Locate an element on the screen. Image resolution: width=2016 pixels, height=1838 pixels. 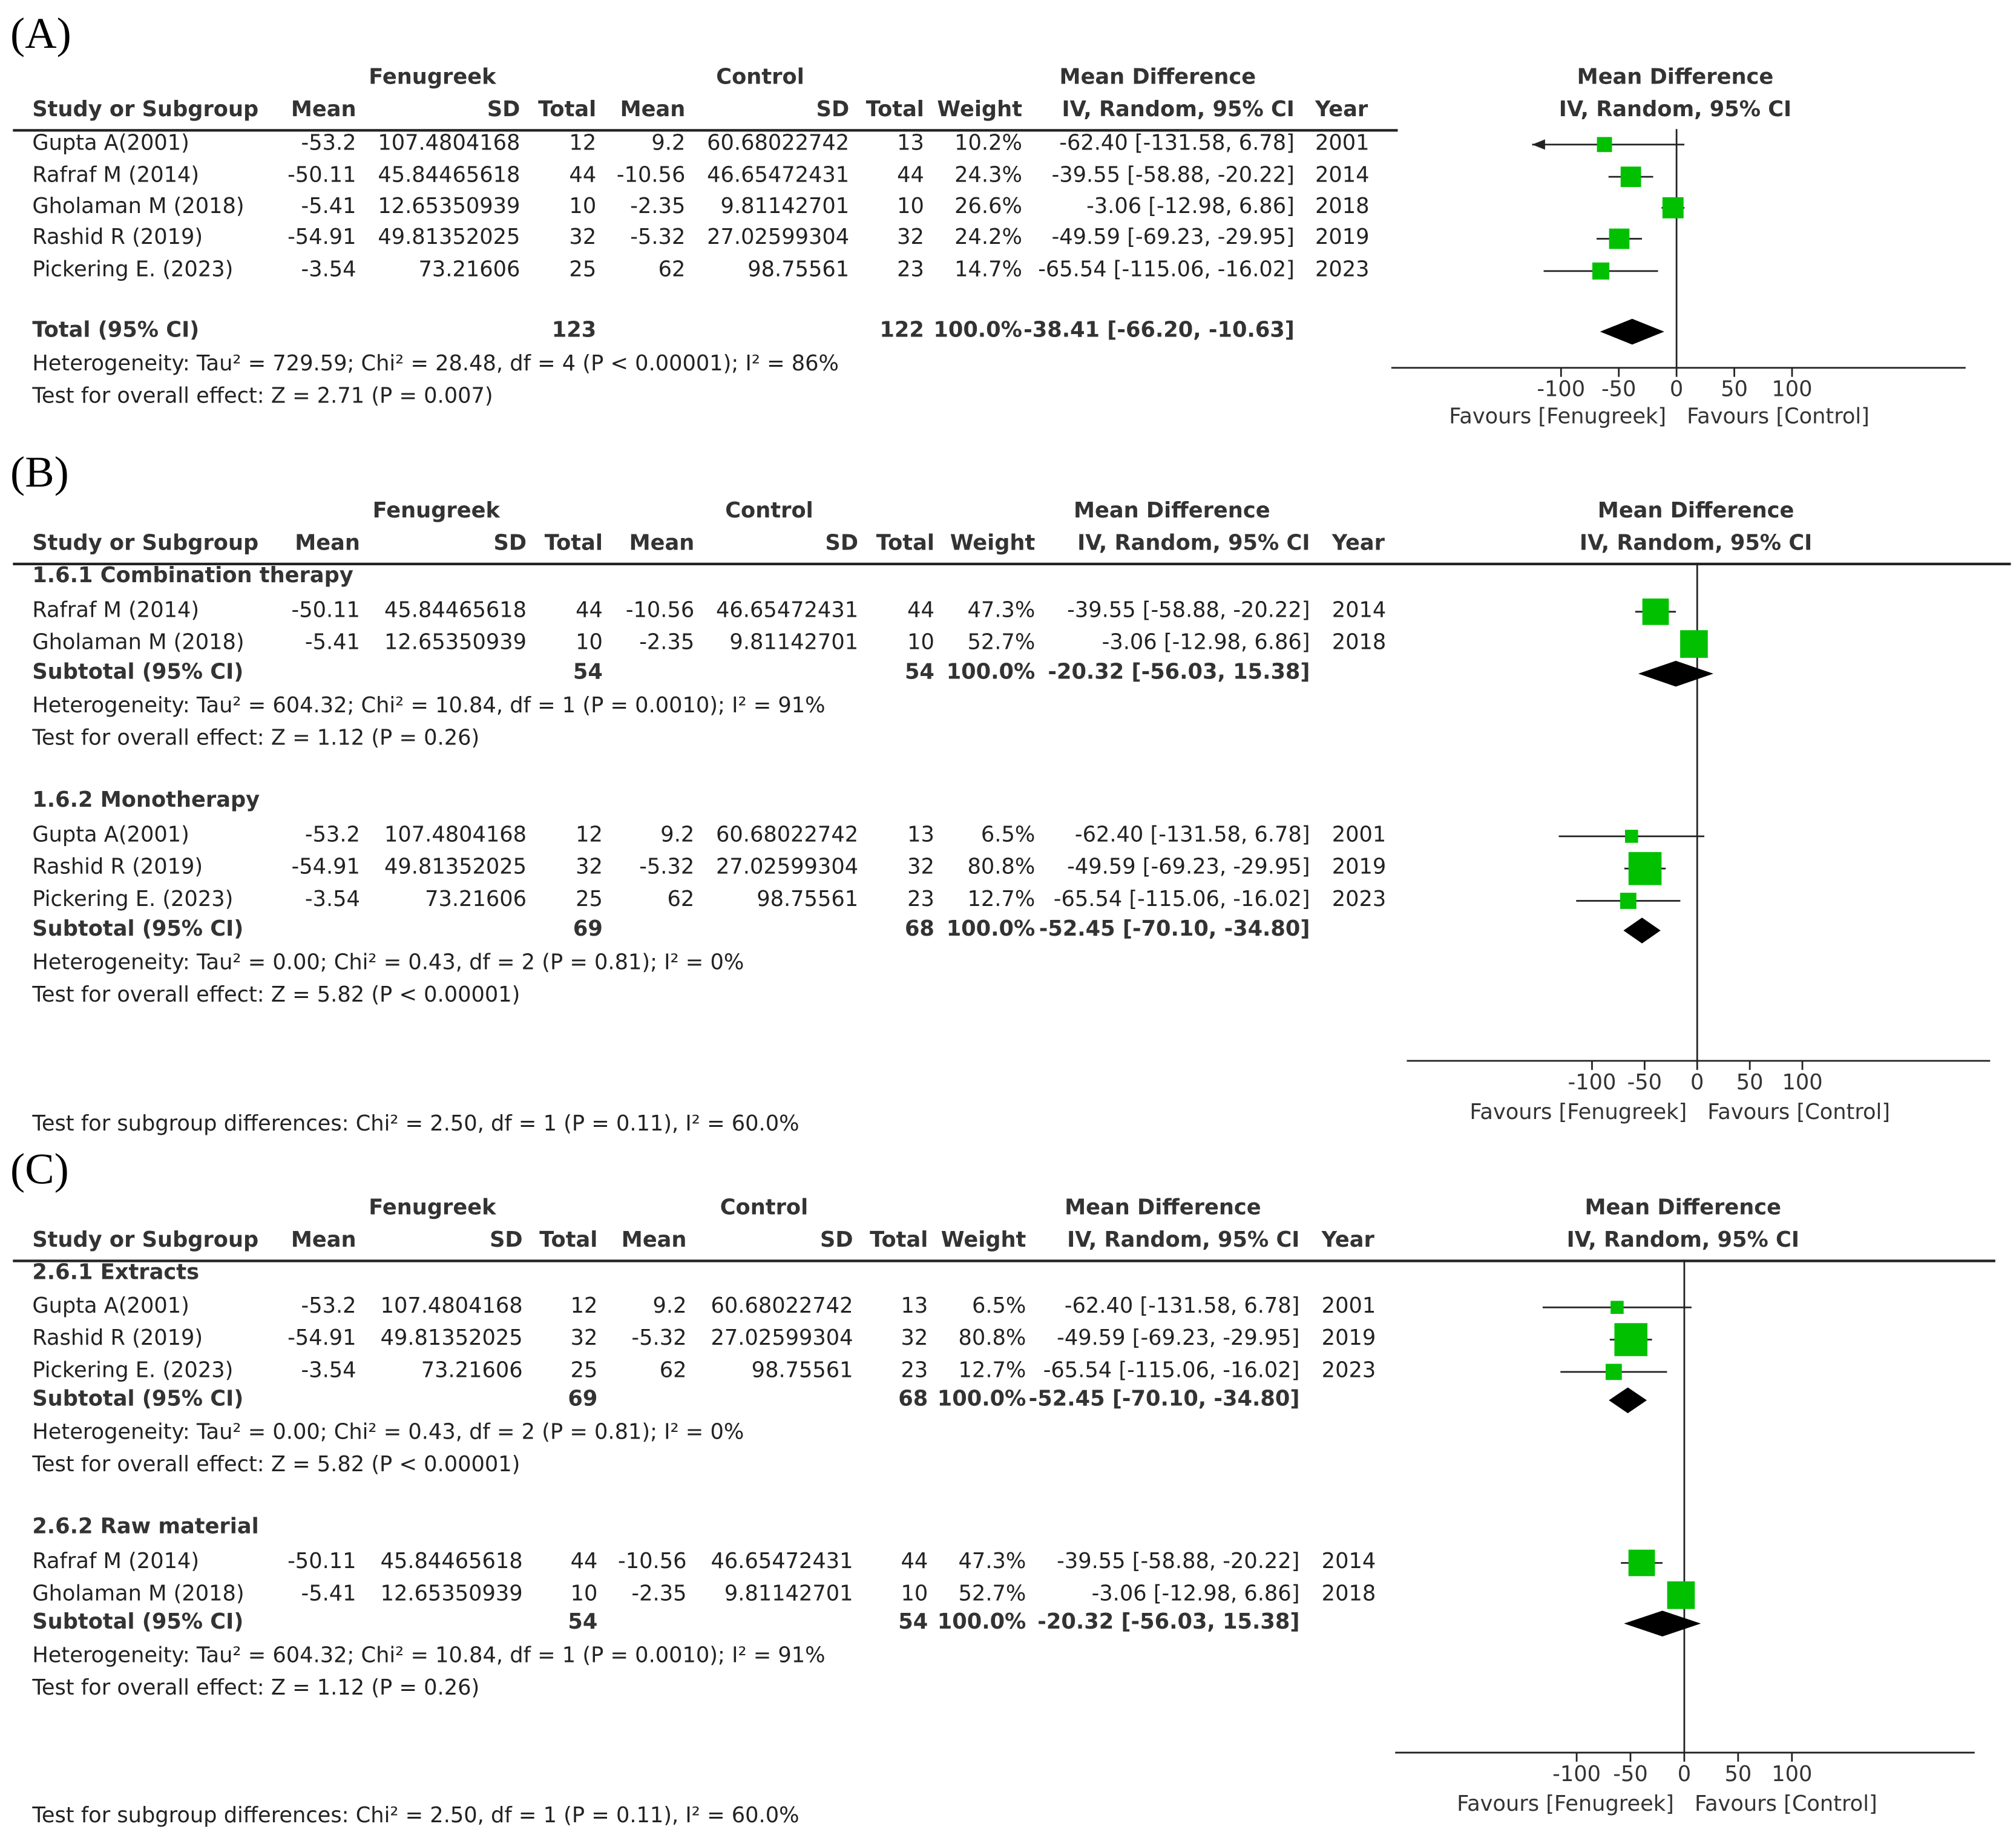
subtotal-label: Total (95% CI) is located at coordinates (116, 330).